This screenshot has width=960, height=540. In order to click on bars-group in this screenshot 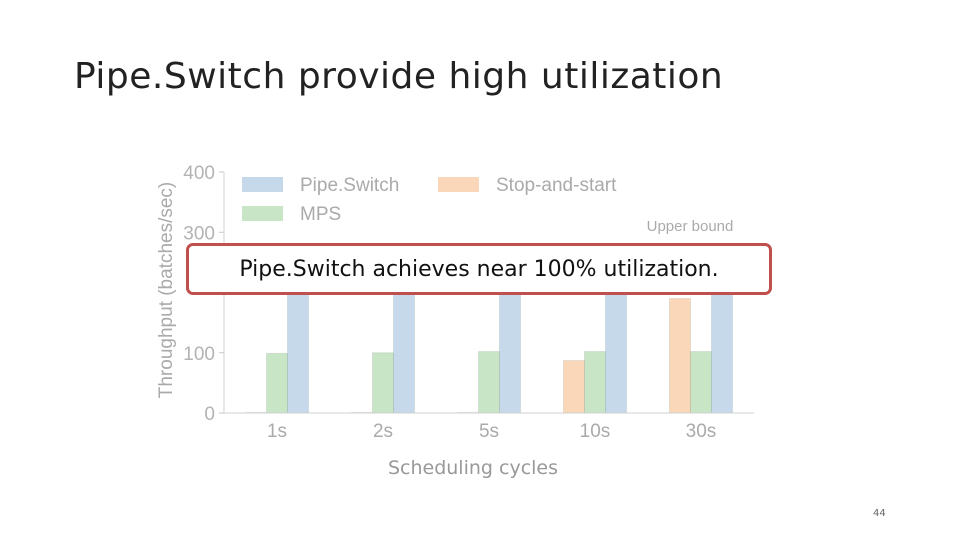, I will do `click(489, 353)`.